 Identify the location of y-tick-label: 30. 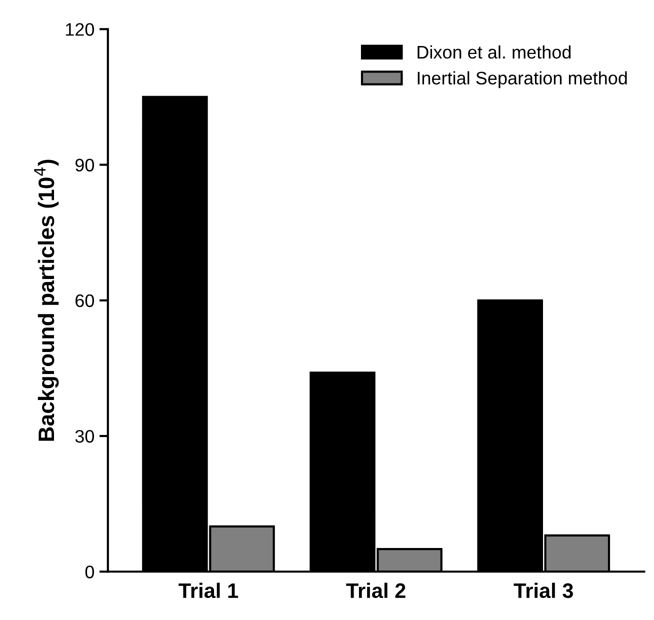
(84, 436).